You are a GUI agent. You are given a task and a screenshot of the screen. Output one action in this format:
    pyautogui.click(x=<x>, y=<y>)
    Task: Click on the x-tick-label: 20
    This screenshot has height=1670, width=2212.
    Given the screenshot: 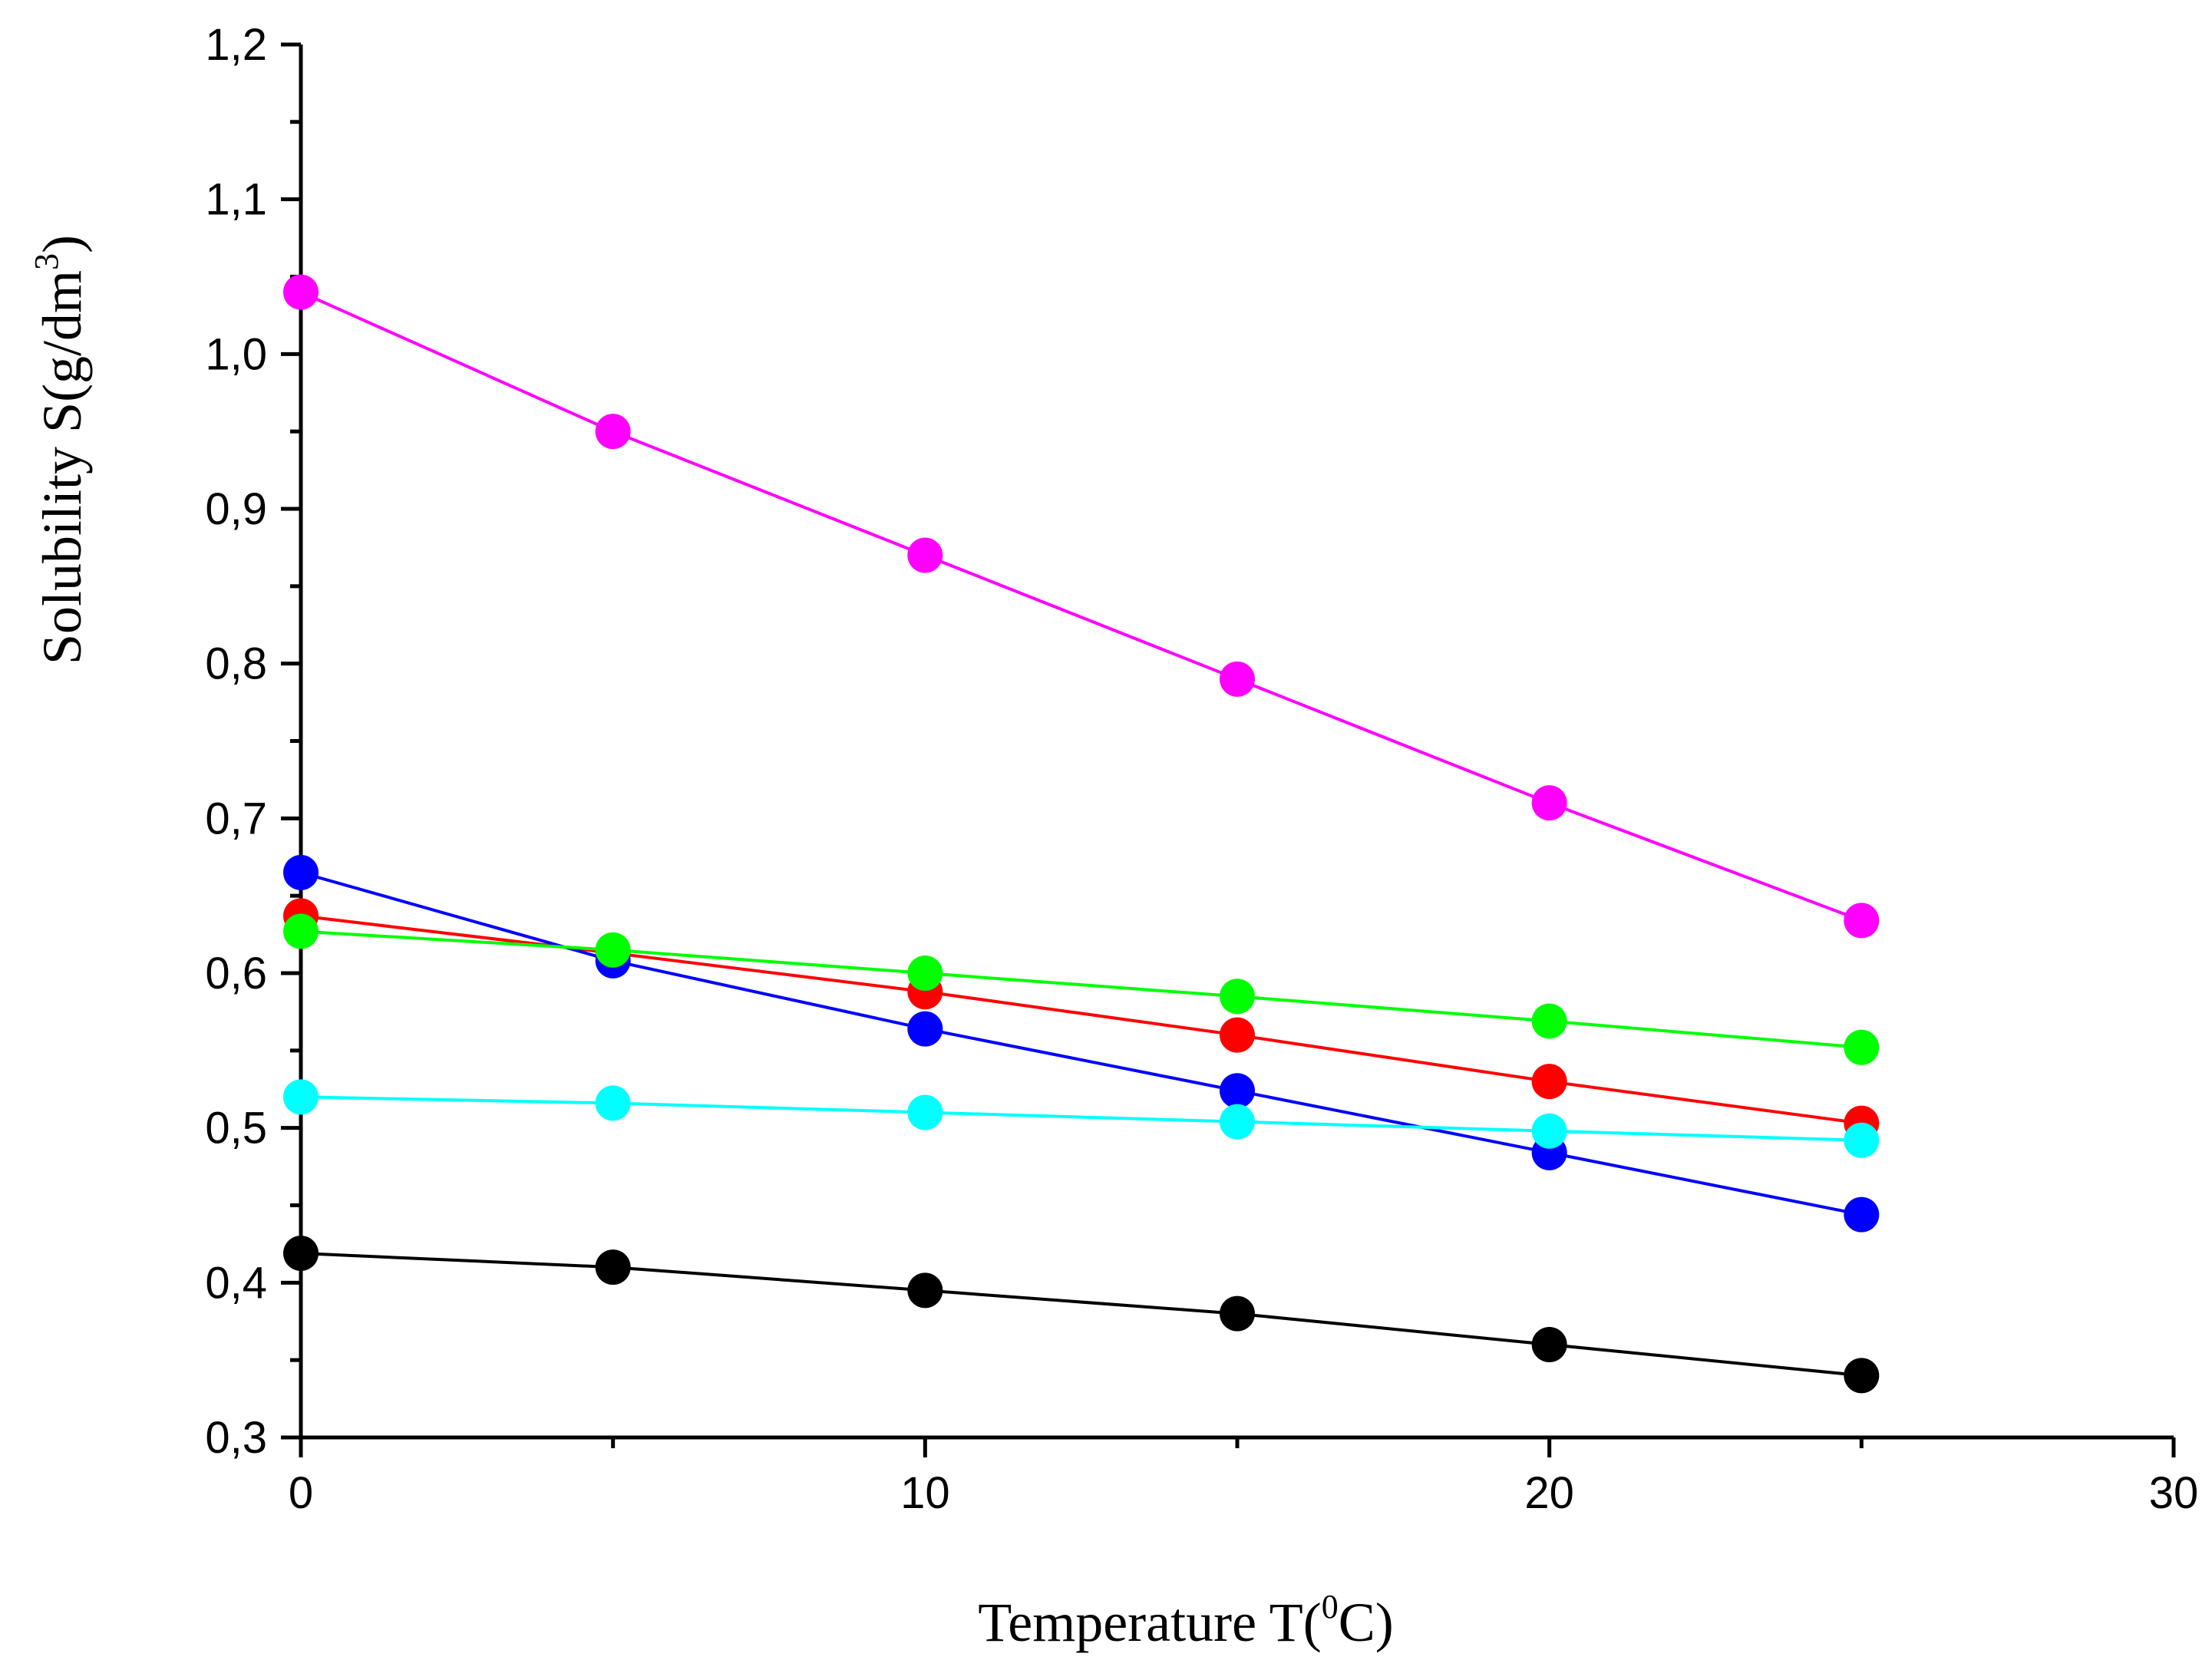 What is the action you would take?
    pyautogui.click(x=1549, y=1493)
    